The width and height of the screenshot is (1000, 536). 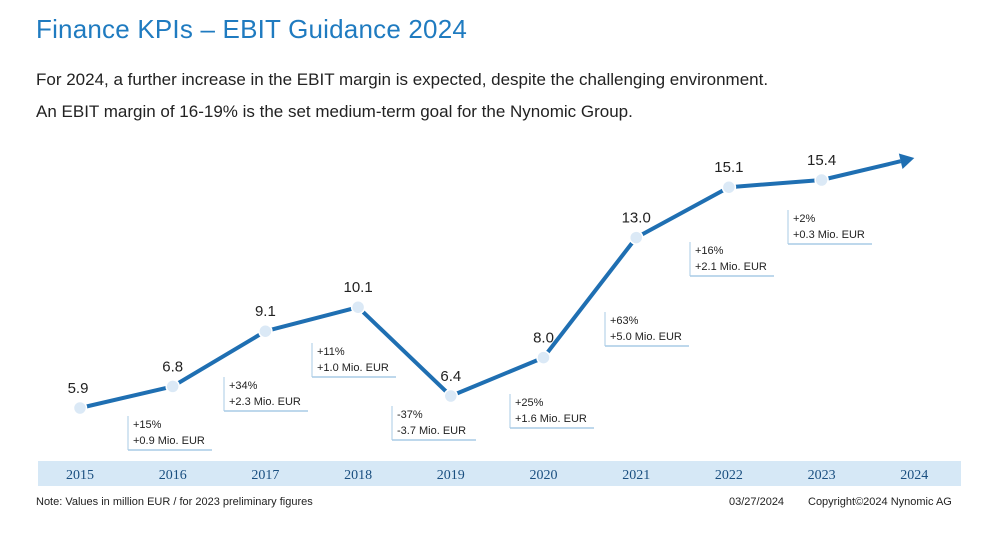 I want to click on x-tick-label: 2024, so click(x=914, y=475).